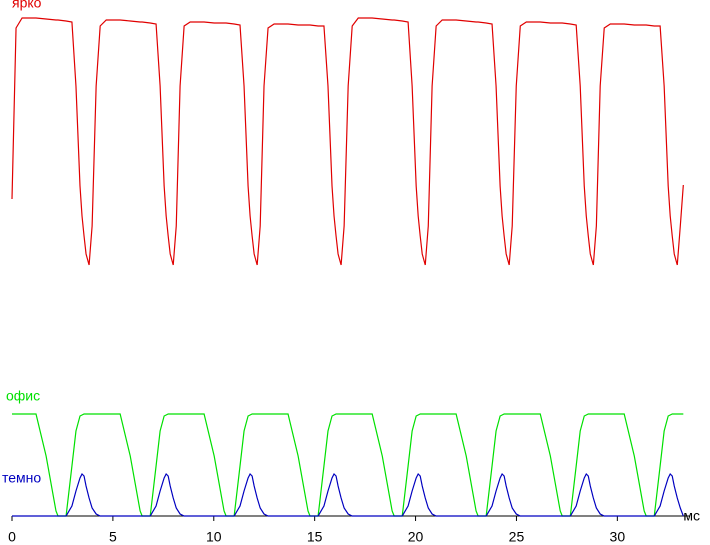 This screenshot has width=710, height=545. I want to click on series-label: офис, so click(23, 396).